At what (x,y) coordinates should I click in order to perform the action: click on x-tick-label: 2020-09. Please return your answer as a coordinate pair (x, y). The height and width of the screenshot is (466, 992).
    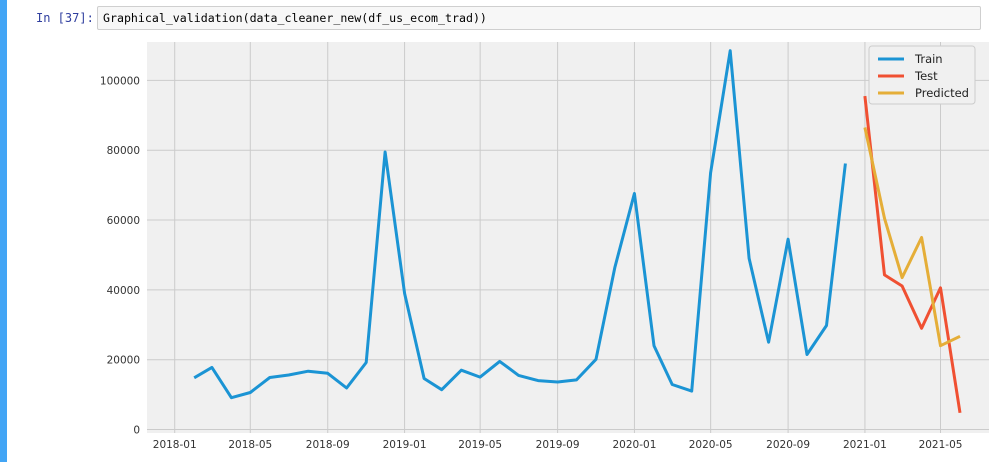
    Looking at the image, I should click on (788, 445).